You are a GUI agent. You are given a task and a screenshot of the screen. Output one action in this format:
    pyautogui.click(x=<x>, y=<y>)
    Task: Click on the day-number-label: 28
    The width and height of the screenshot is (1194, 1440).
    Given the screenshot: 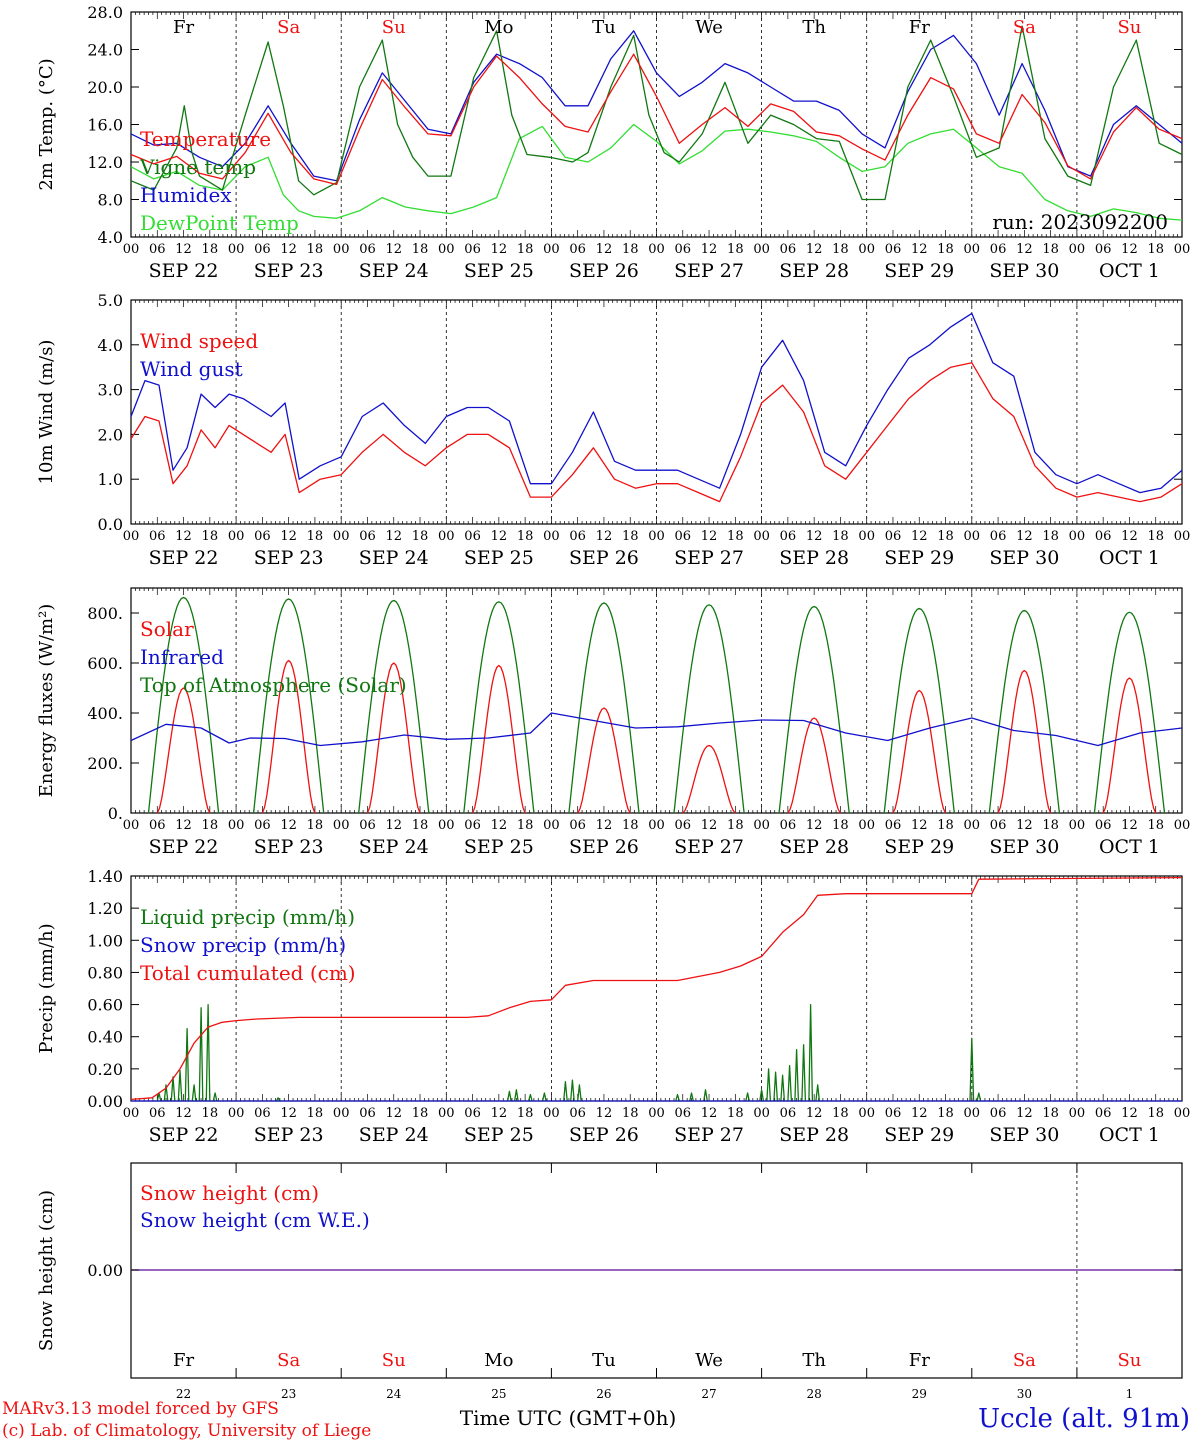 What is the action you would take?
    pyautogui.click(x=814, y=1394)
    